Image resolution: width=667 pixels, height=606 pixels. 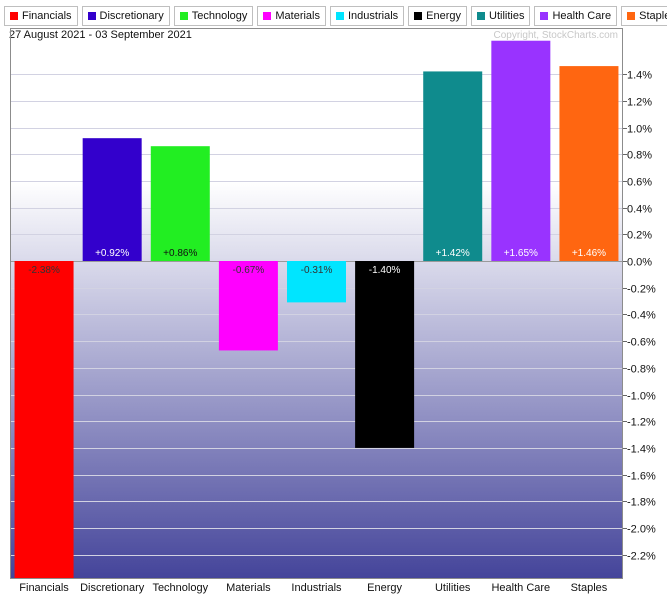 What do you see at coordinates (219, 16) in the screenshot?
I see `legend-label: Technology` at bounding box center [219, 16].